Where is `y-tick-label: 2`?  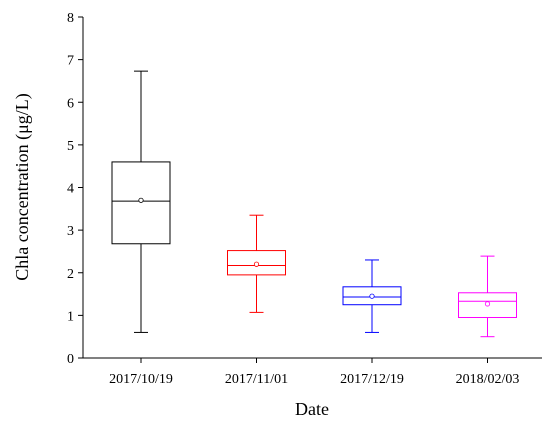 y-tick-label: 2 is located at coordinates (70, 274).